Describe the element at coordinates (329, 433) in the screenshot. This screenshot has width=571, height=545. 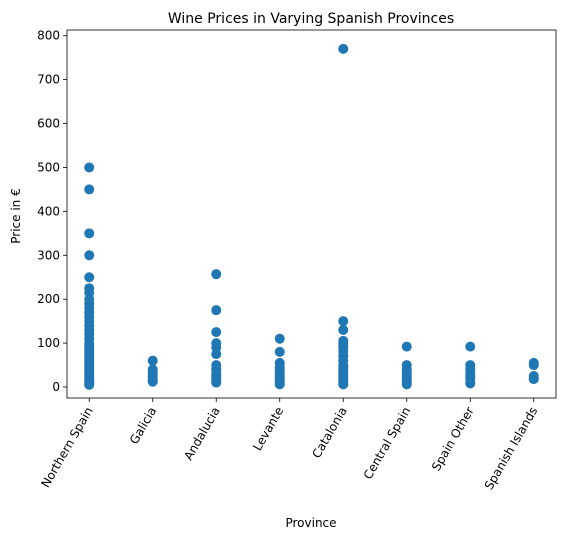
I see `x-tick-label: Catalonia` at that location.